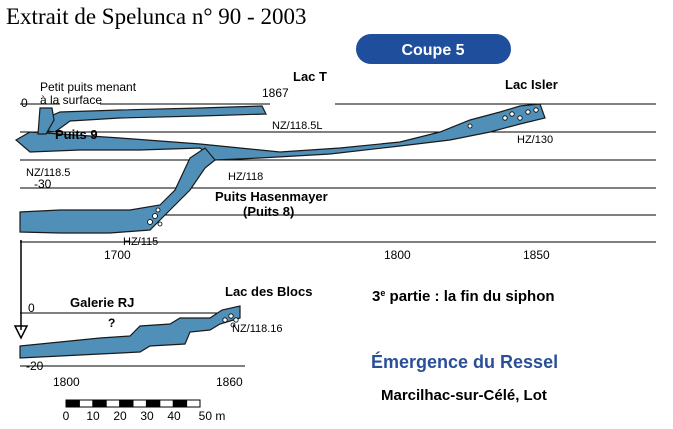 This screenshot has width=673, height=429. What do you see at coordinates (268, 291) in the screenshot?
I see `lac-des-blocs-label: Lac des Blocs` at bounding box center [268, 291].